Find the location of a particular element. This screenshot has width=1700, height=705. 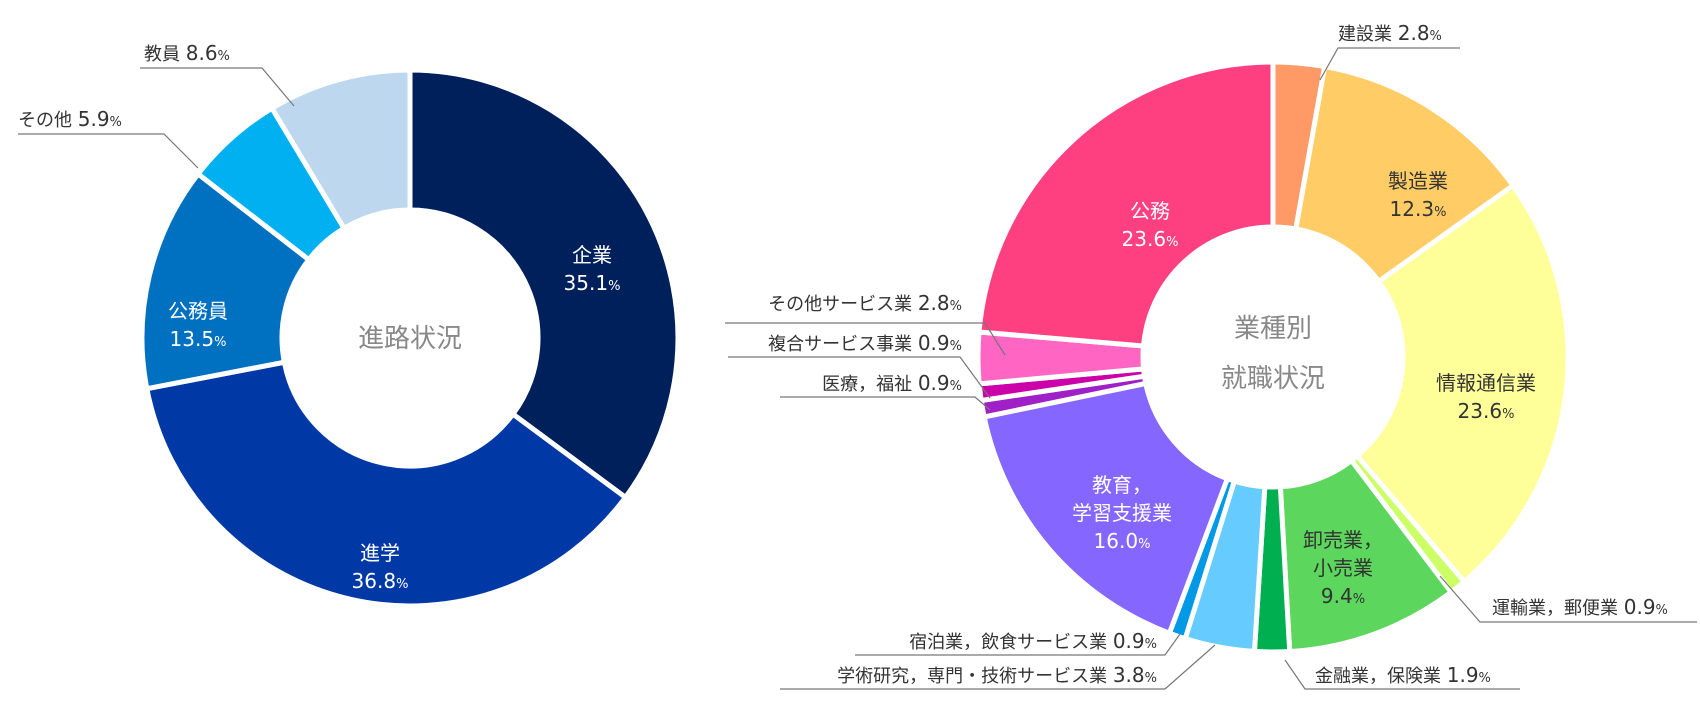

slice-label-2-6: 金融業，保険業 1.9% is located at coordinates (1403, 675).